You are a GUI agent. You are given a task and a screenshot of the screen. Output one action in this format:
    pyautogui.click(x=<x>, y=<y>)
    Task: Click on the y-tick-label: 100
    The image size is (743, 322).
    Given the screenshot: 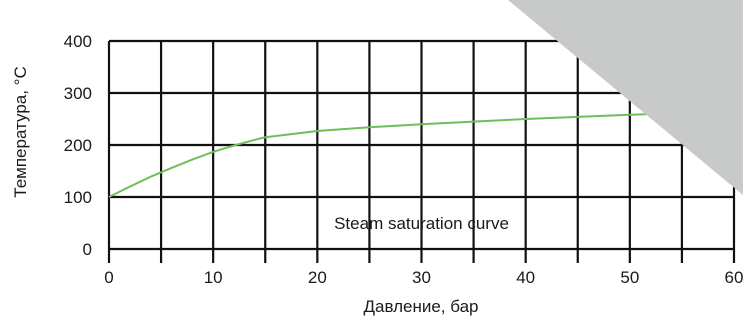 What is the action you would take?
    pyautogui.click(x=78, y=197)
    